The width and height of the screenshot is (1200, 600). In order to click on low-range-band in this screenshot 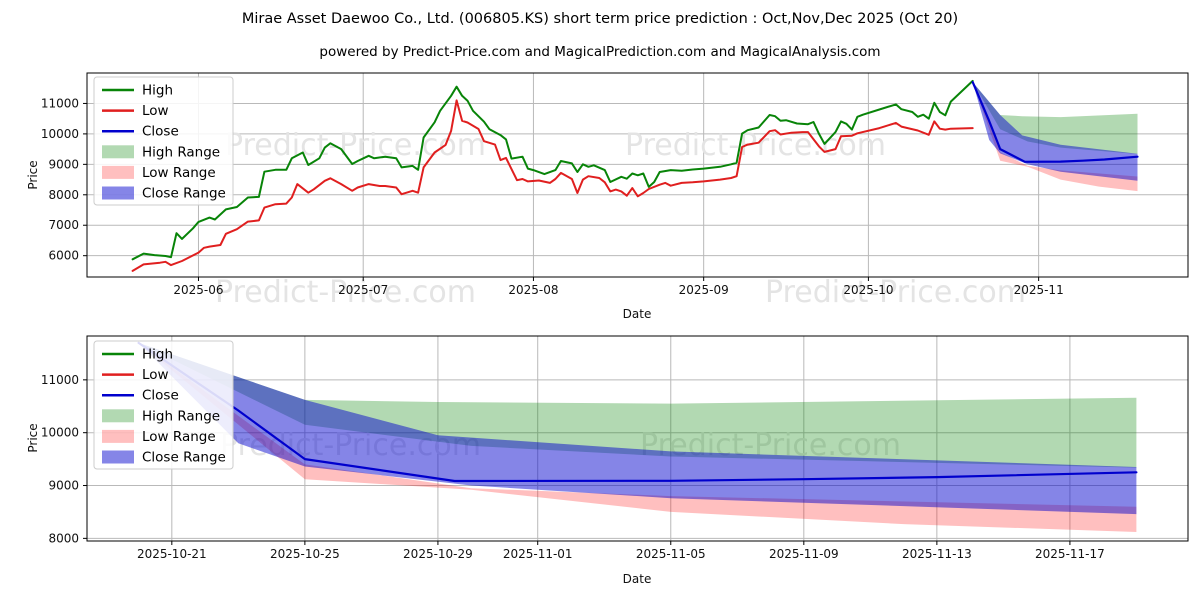, I will do `click(1055, 137)`.